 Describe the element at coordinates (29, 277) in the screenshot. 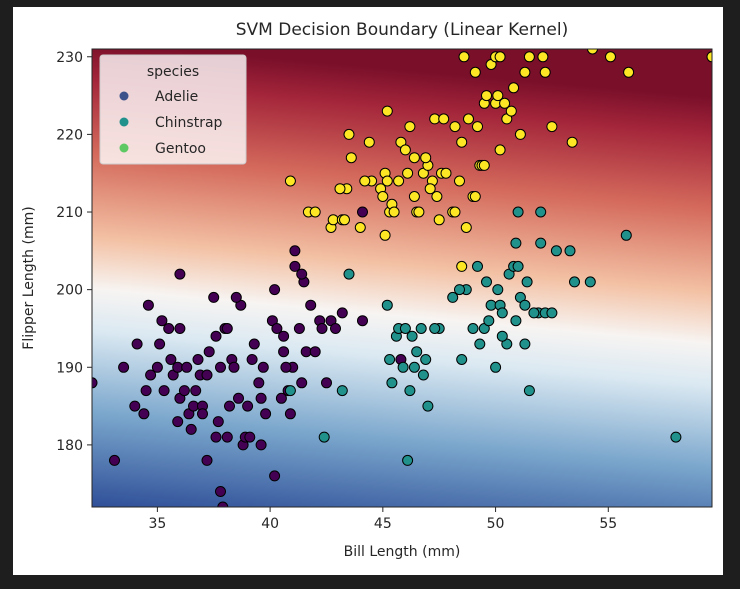

I see `y-axis-label: Flipper Length (mm)` at that location.